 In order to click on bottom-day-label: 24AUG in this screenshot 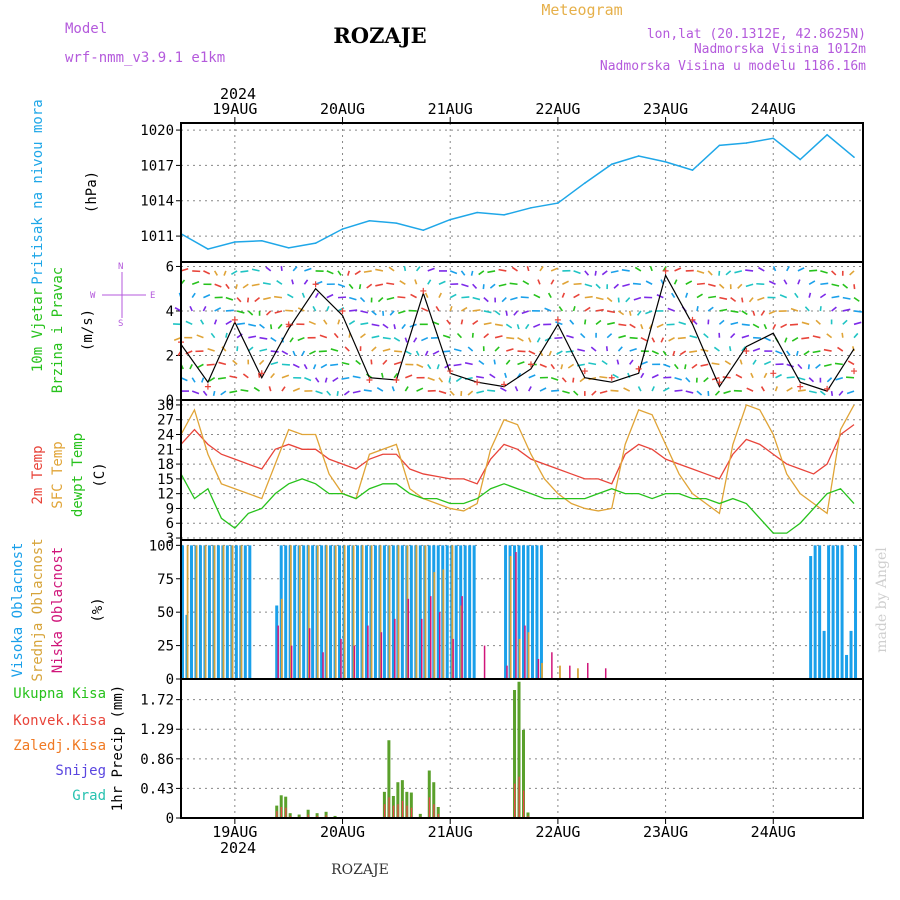, I will do `click(773, 832)`.